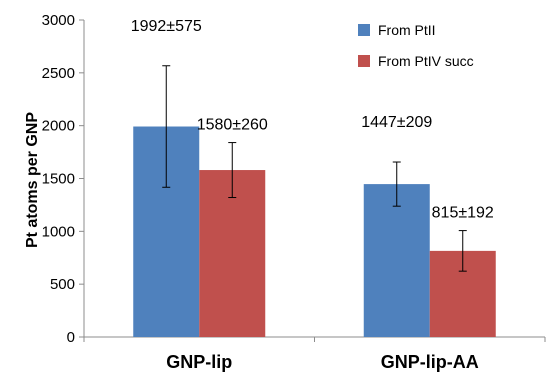  I want to click on legend: From PtII From PtIV succ, so click(416, 45).